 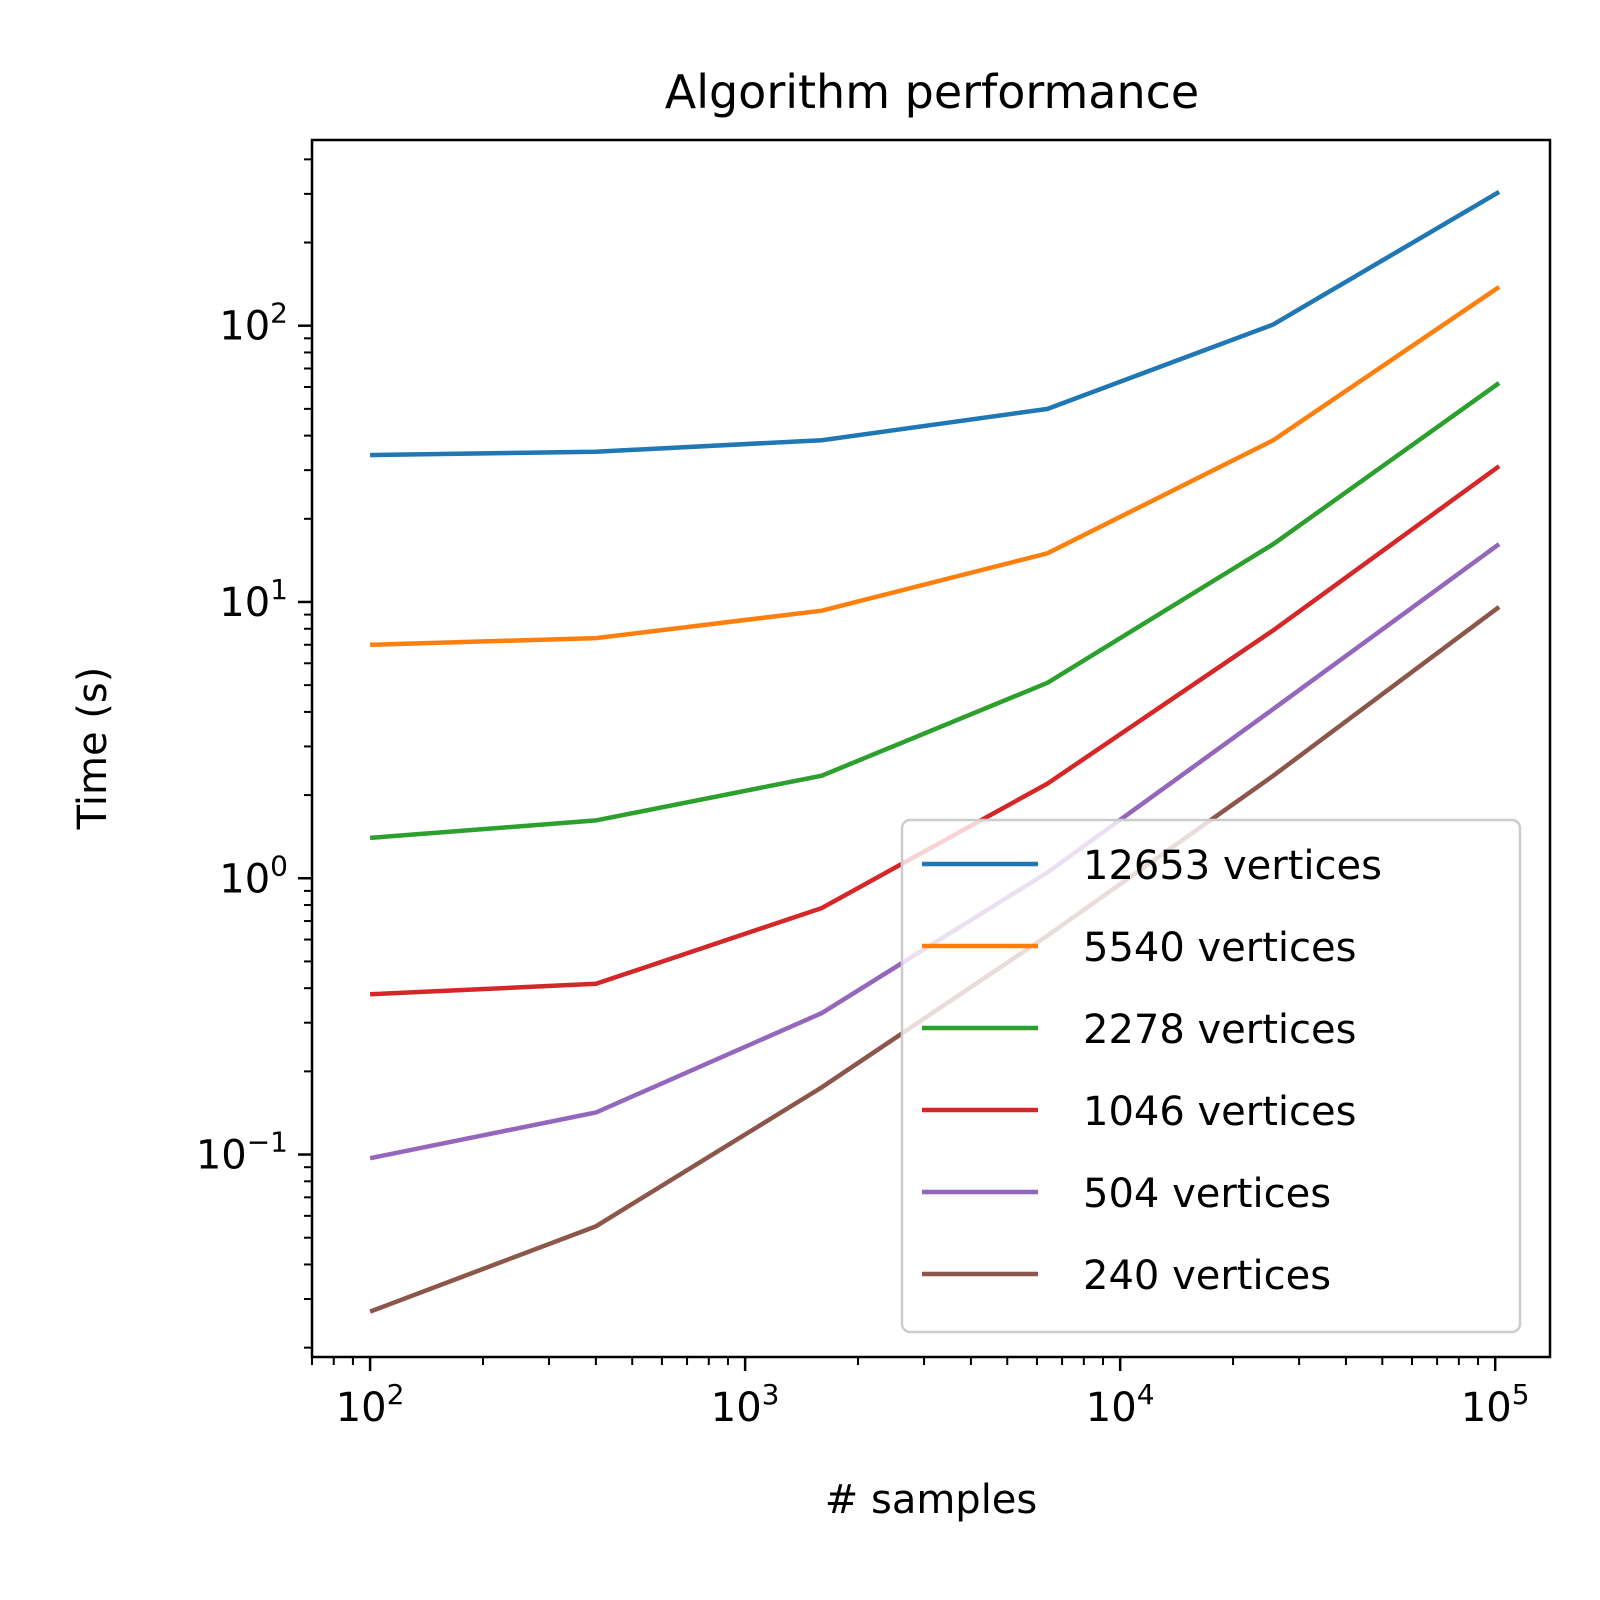 I want to click on y-tick-label: 10², so click(x=253, y=323).